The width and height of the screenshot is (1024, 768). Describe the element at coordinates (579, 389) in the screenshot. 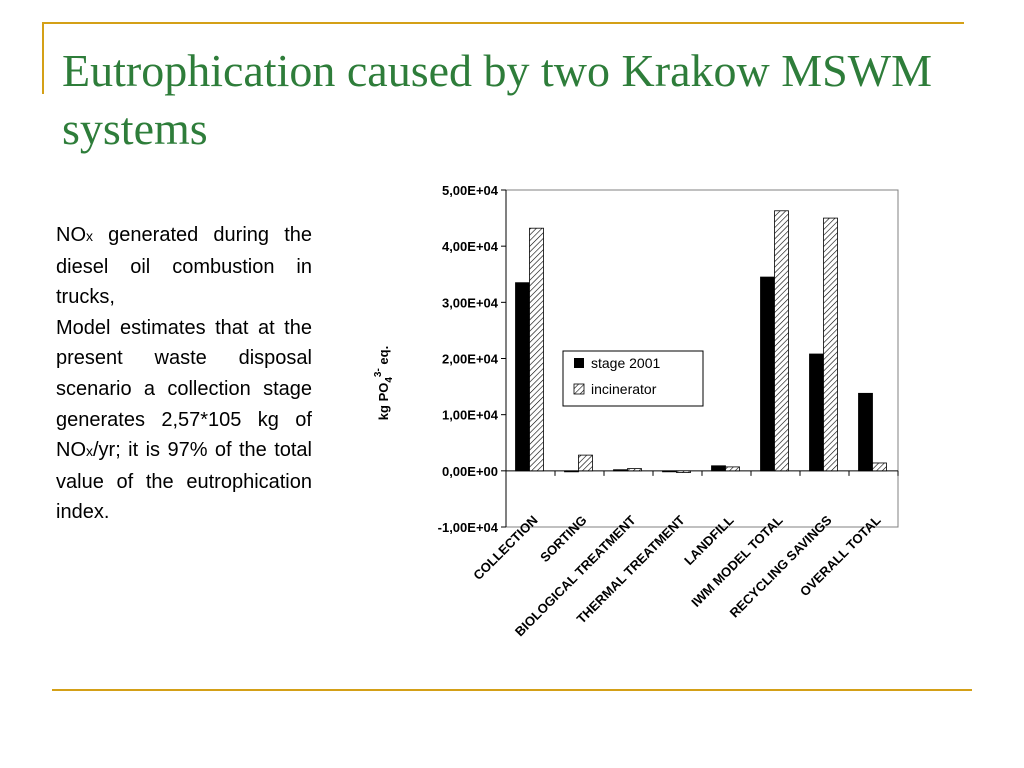

I see `legend-swatch-incinerator` at that location.